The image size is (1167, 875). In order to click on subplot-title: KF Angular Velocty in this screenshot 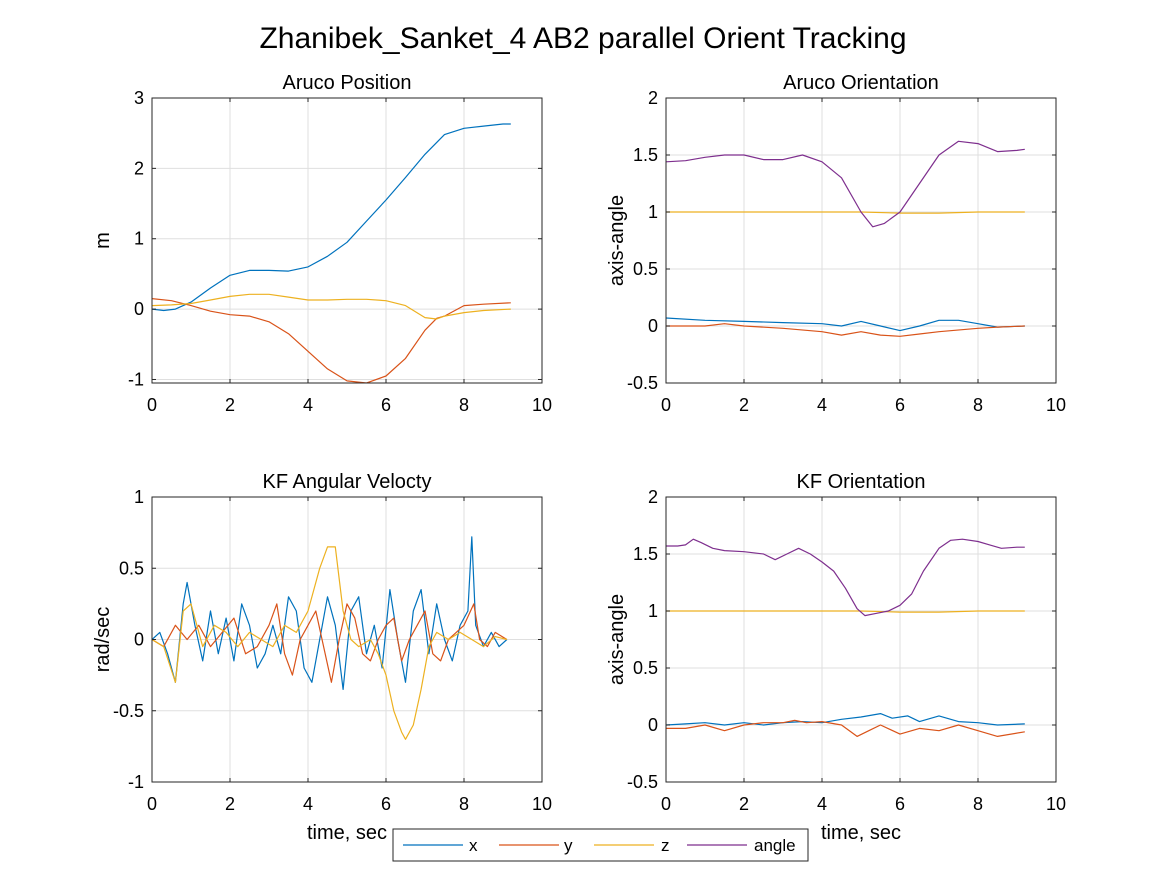, I will do `click(347, 482)`.